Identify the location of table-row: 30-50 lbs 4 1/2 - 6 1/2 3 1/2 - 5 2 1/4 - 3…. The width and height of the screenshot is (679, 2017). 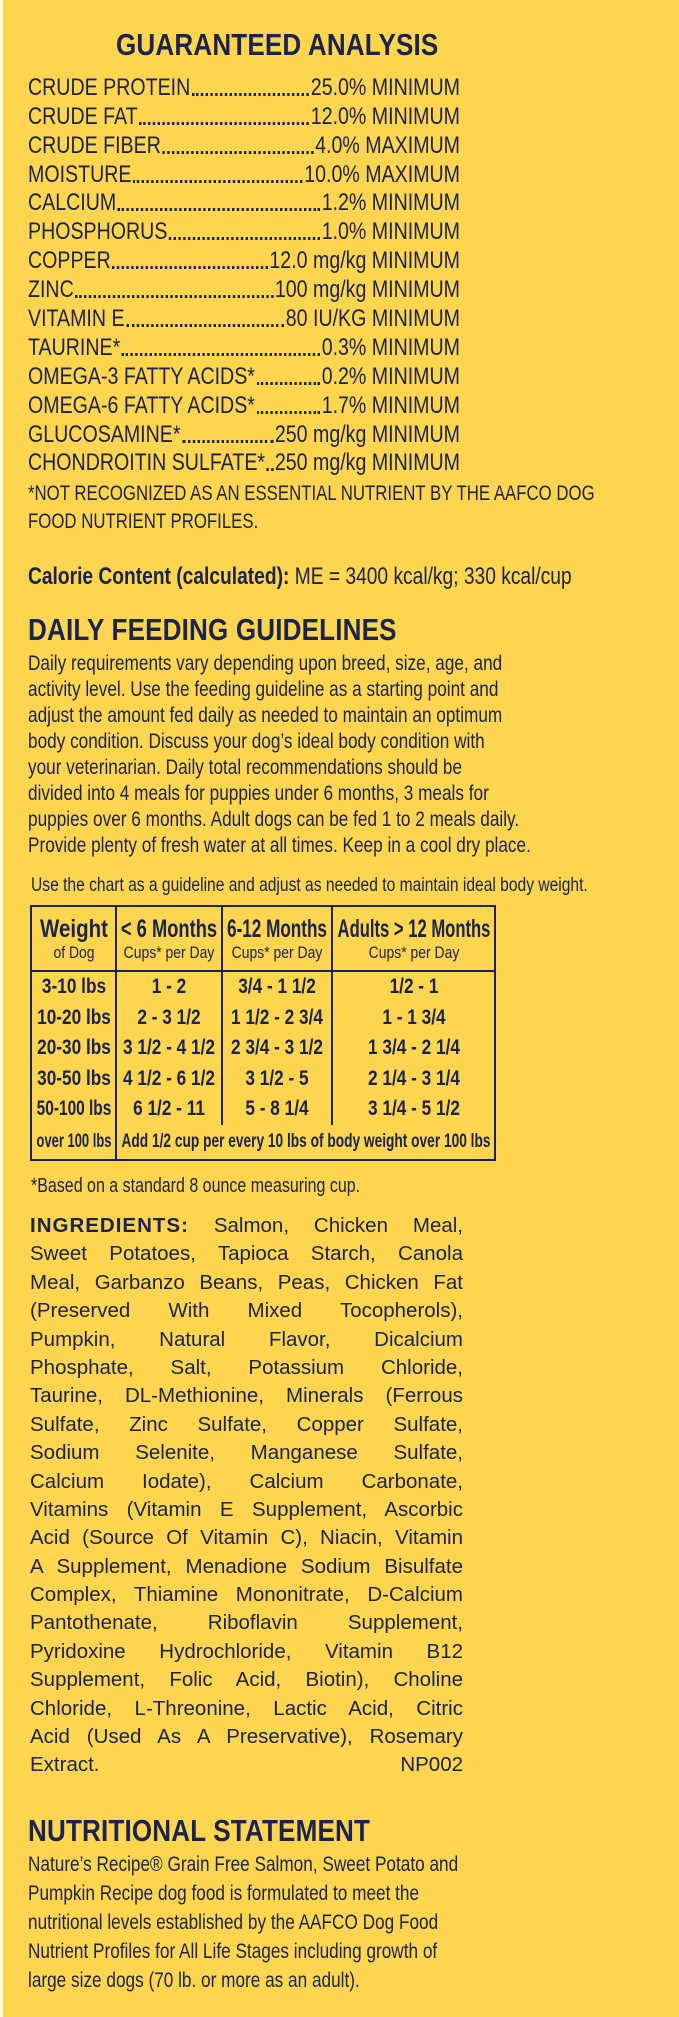
(263, 1078).